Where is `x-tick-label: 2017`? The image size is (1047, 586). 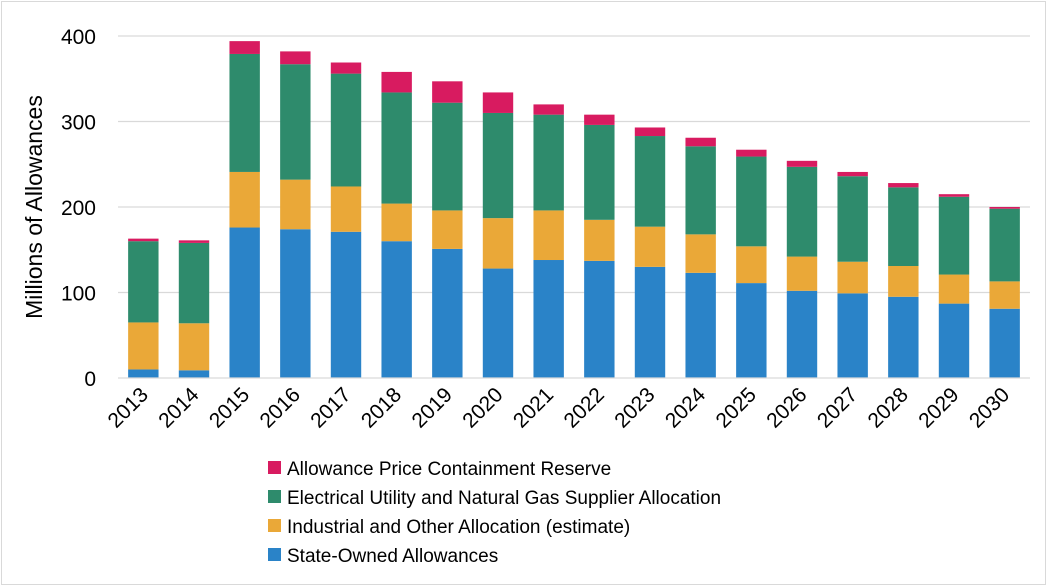
x-tick-label: 2017 is located at coordinates (330, 407).